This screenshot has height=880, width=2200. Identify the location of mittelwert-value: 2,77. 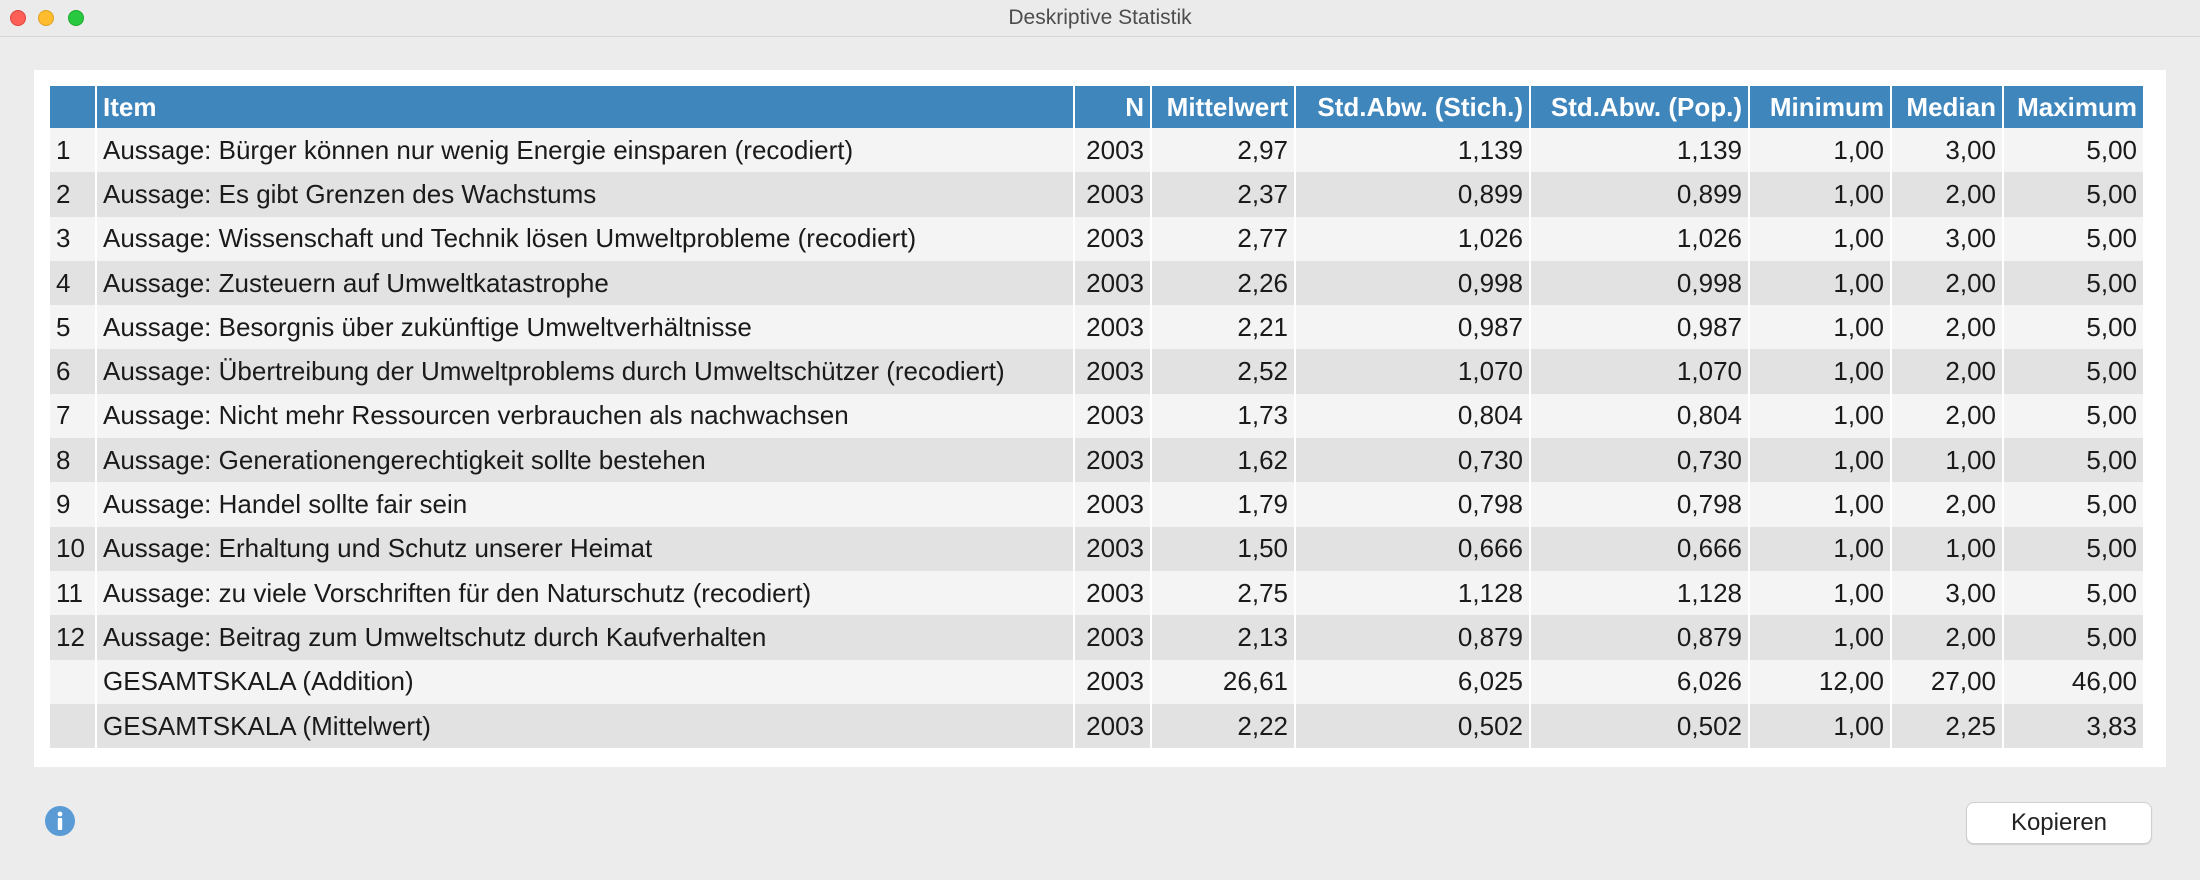
(1223, 238).